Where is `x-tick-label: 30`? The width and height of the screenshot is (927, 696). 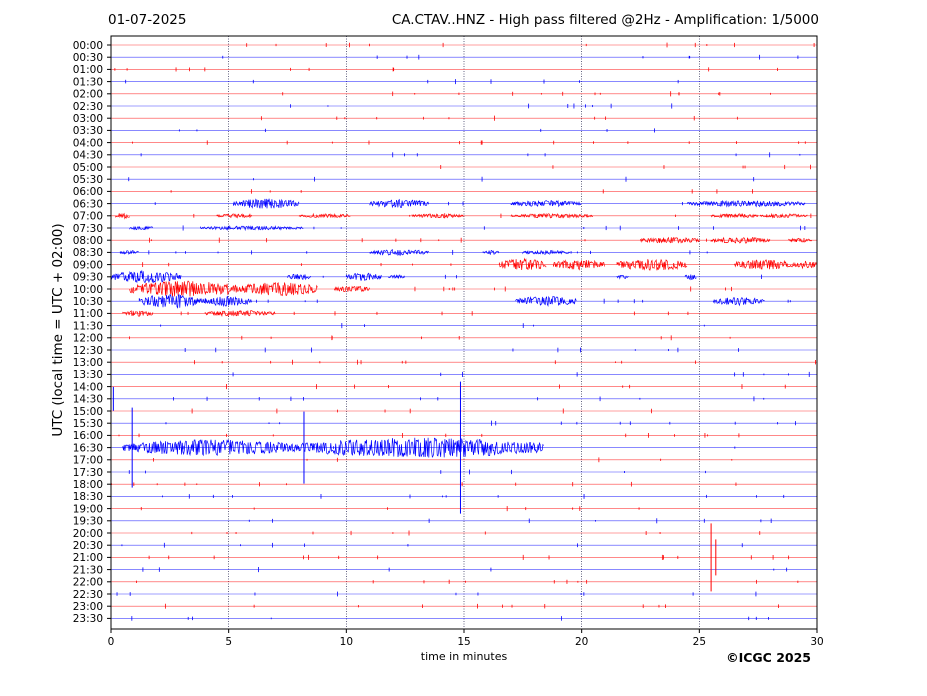 x-tick-label: 30 is located at coordinates (816, 642).